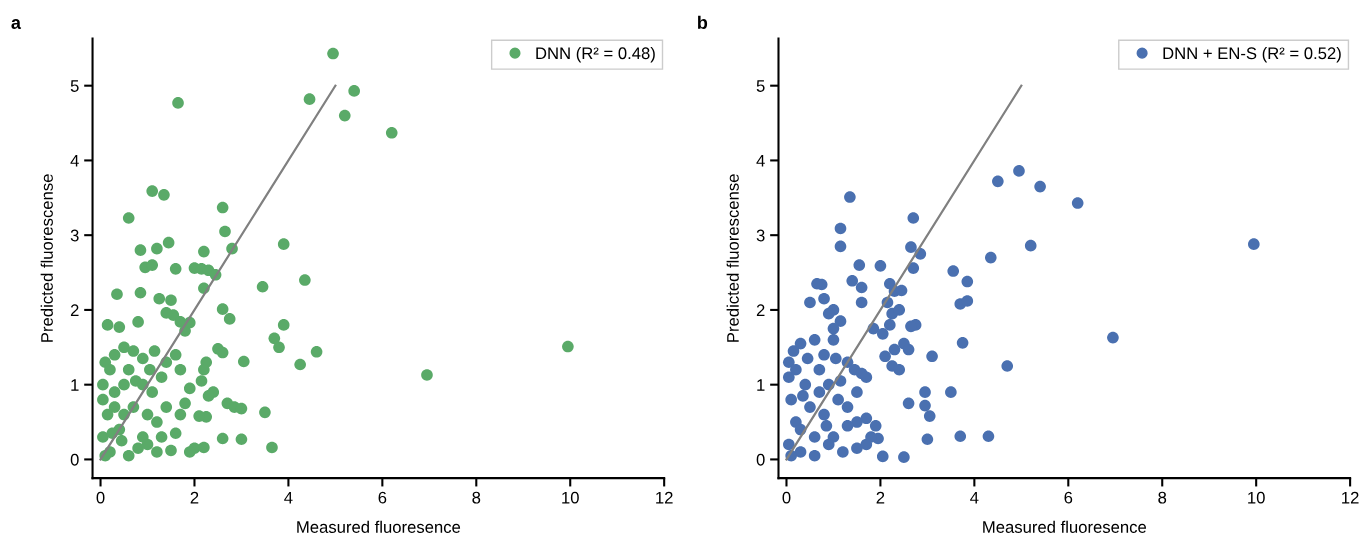 Image resolution: width=1361 pixels, height=536 pixels. Describe the element at coordinates (1252, 54) in the screenshot. I see `legend-label: DNN + EN-S (R² = 0.52)` at that location.